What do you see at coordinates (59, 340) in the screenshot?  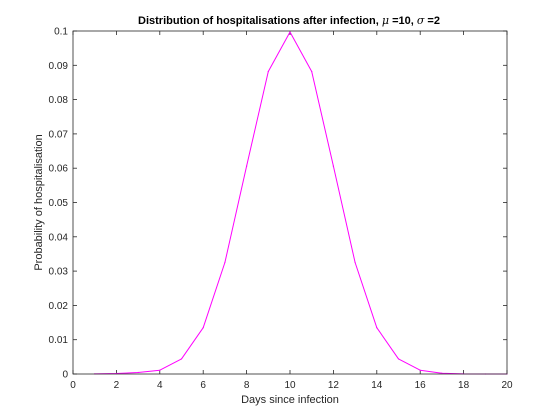 I see `y-tick-label: 0.01` at bounding box center [59, 340].